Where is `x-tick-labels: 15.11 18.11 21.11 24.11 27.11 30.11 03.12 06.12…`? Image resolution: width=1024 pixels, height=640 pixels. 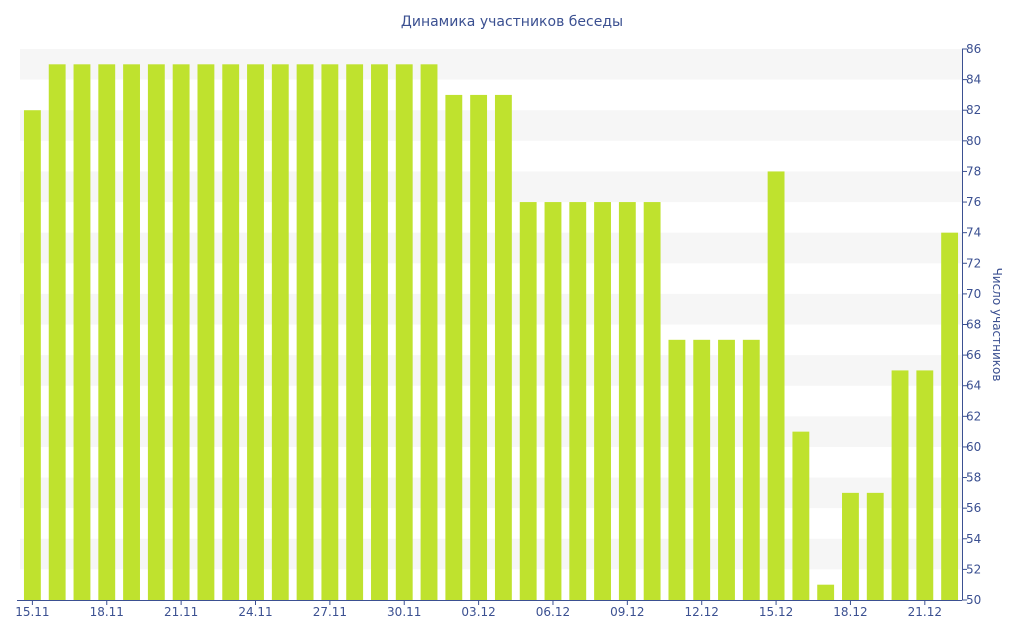
x-tick-labels: 15.11 18.11 21.11 24.11 27.11 30.11 03.12 06.12… is located at coordinates (478, 609).